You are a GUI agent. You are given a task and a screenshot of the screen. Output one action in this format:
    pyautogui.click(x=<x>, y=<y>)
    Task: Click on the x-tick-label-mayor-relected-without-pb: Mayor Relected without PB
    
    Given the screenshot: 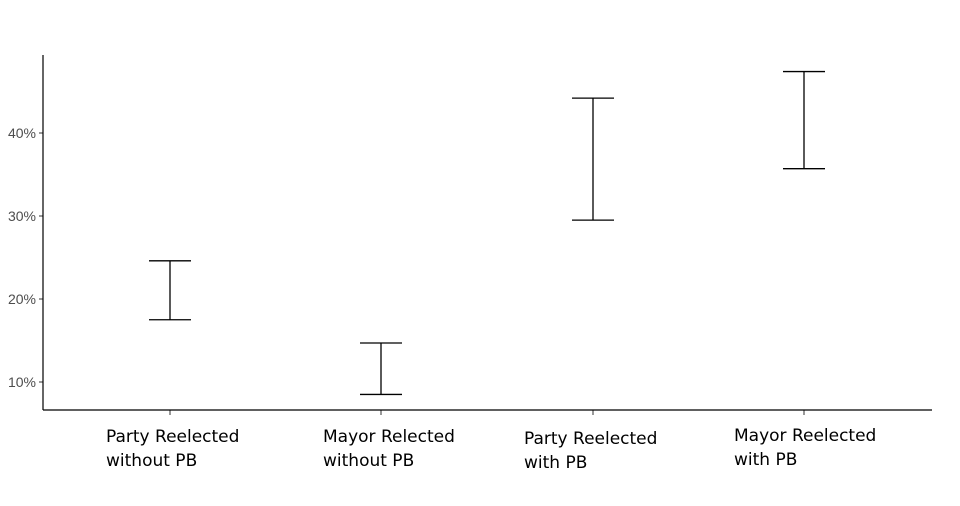 What is the action you would take?
    pyautogui.click(x=389, y=449)
    